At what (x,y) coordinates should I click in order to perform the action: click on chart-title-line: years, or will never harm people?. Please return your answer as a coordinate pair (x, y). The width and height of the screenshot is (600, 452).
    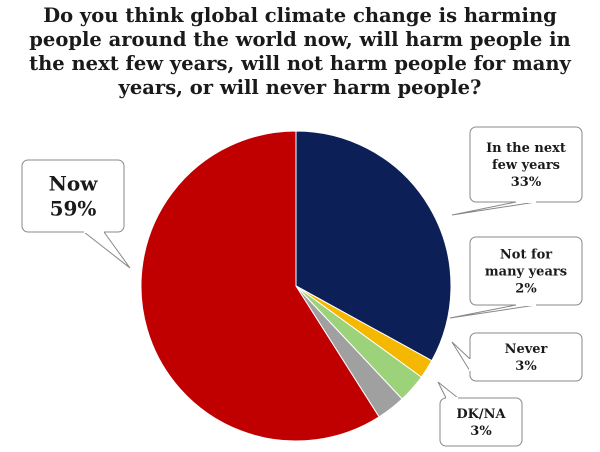
    Looking at the image, I should click on (300, 87).